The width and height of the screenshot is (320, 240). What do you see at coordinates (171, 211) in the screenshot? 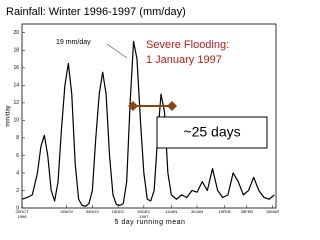
I see `x-tick-label: 15JAN` at bounding box center [171, 211].